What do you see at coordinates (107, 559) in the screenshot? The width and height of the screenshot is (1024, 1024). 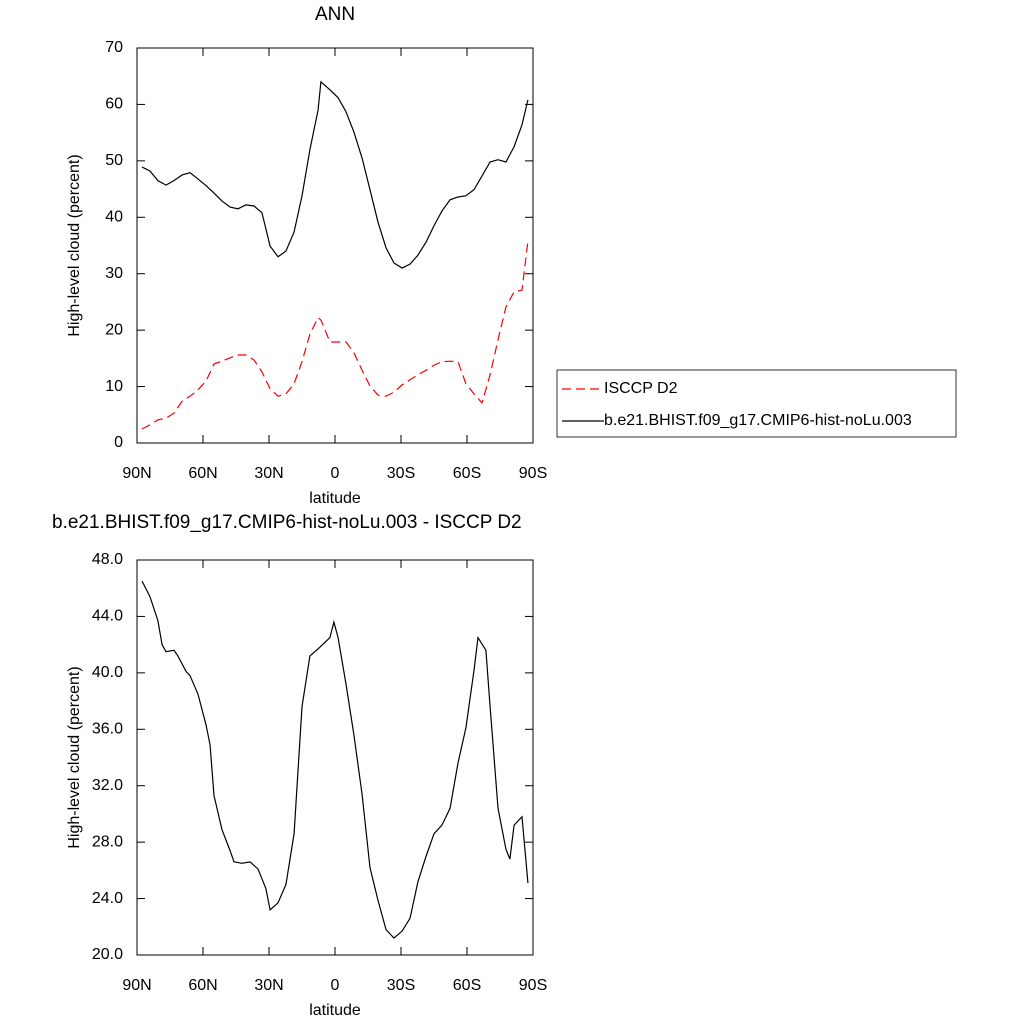 I see `y-tick-label: 48.0` at bounding box center [107, 559].